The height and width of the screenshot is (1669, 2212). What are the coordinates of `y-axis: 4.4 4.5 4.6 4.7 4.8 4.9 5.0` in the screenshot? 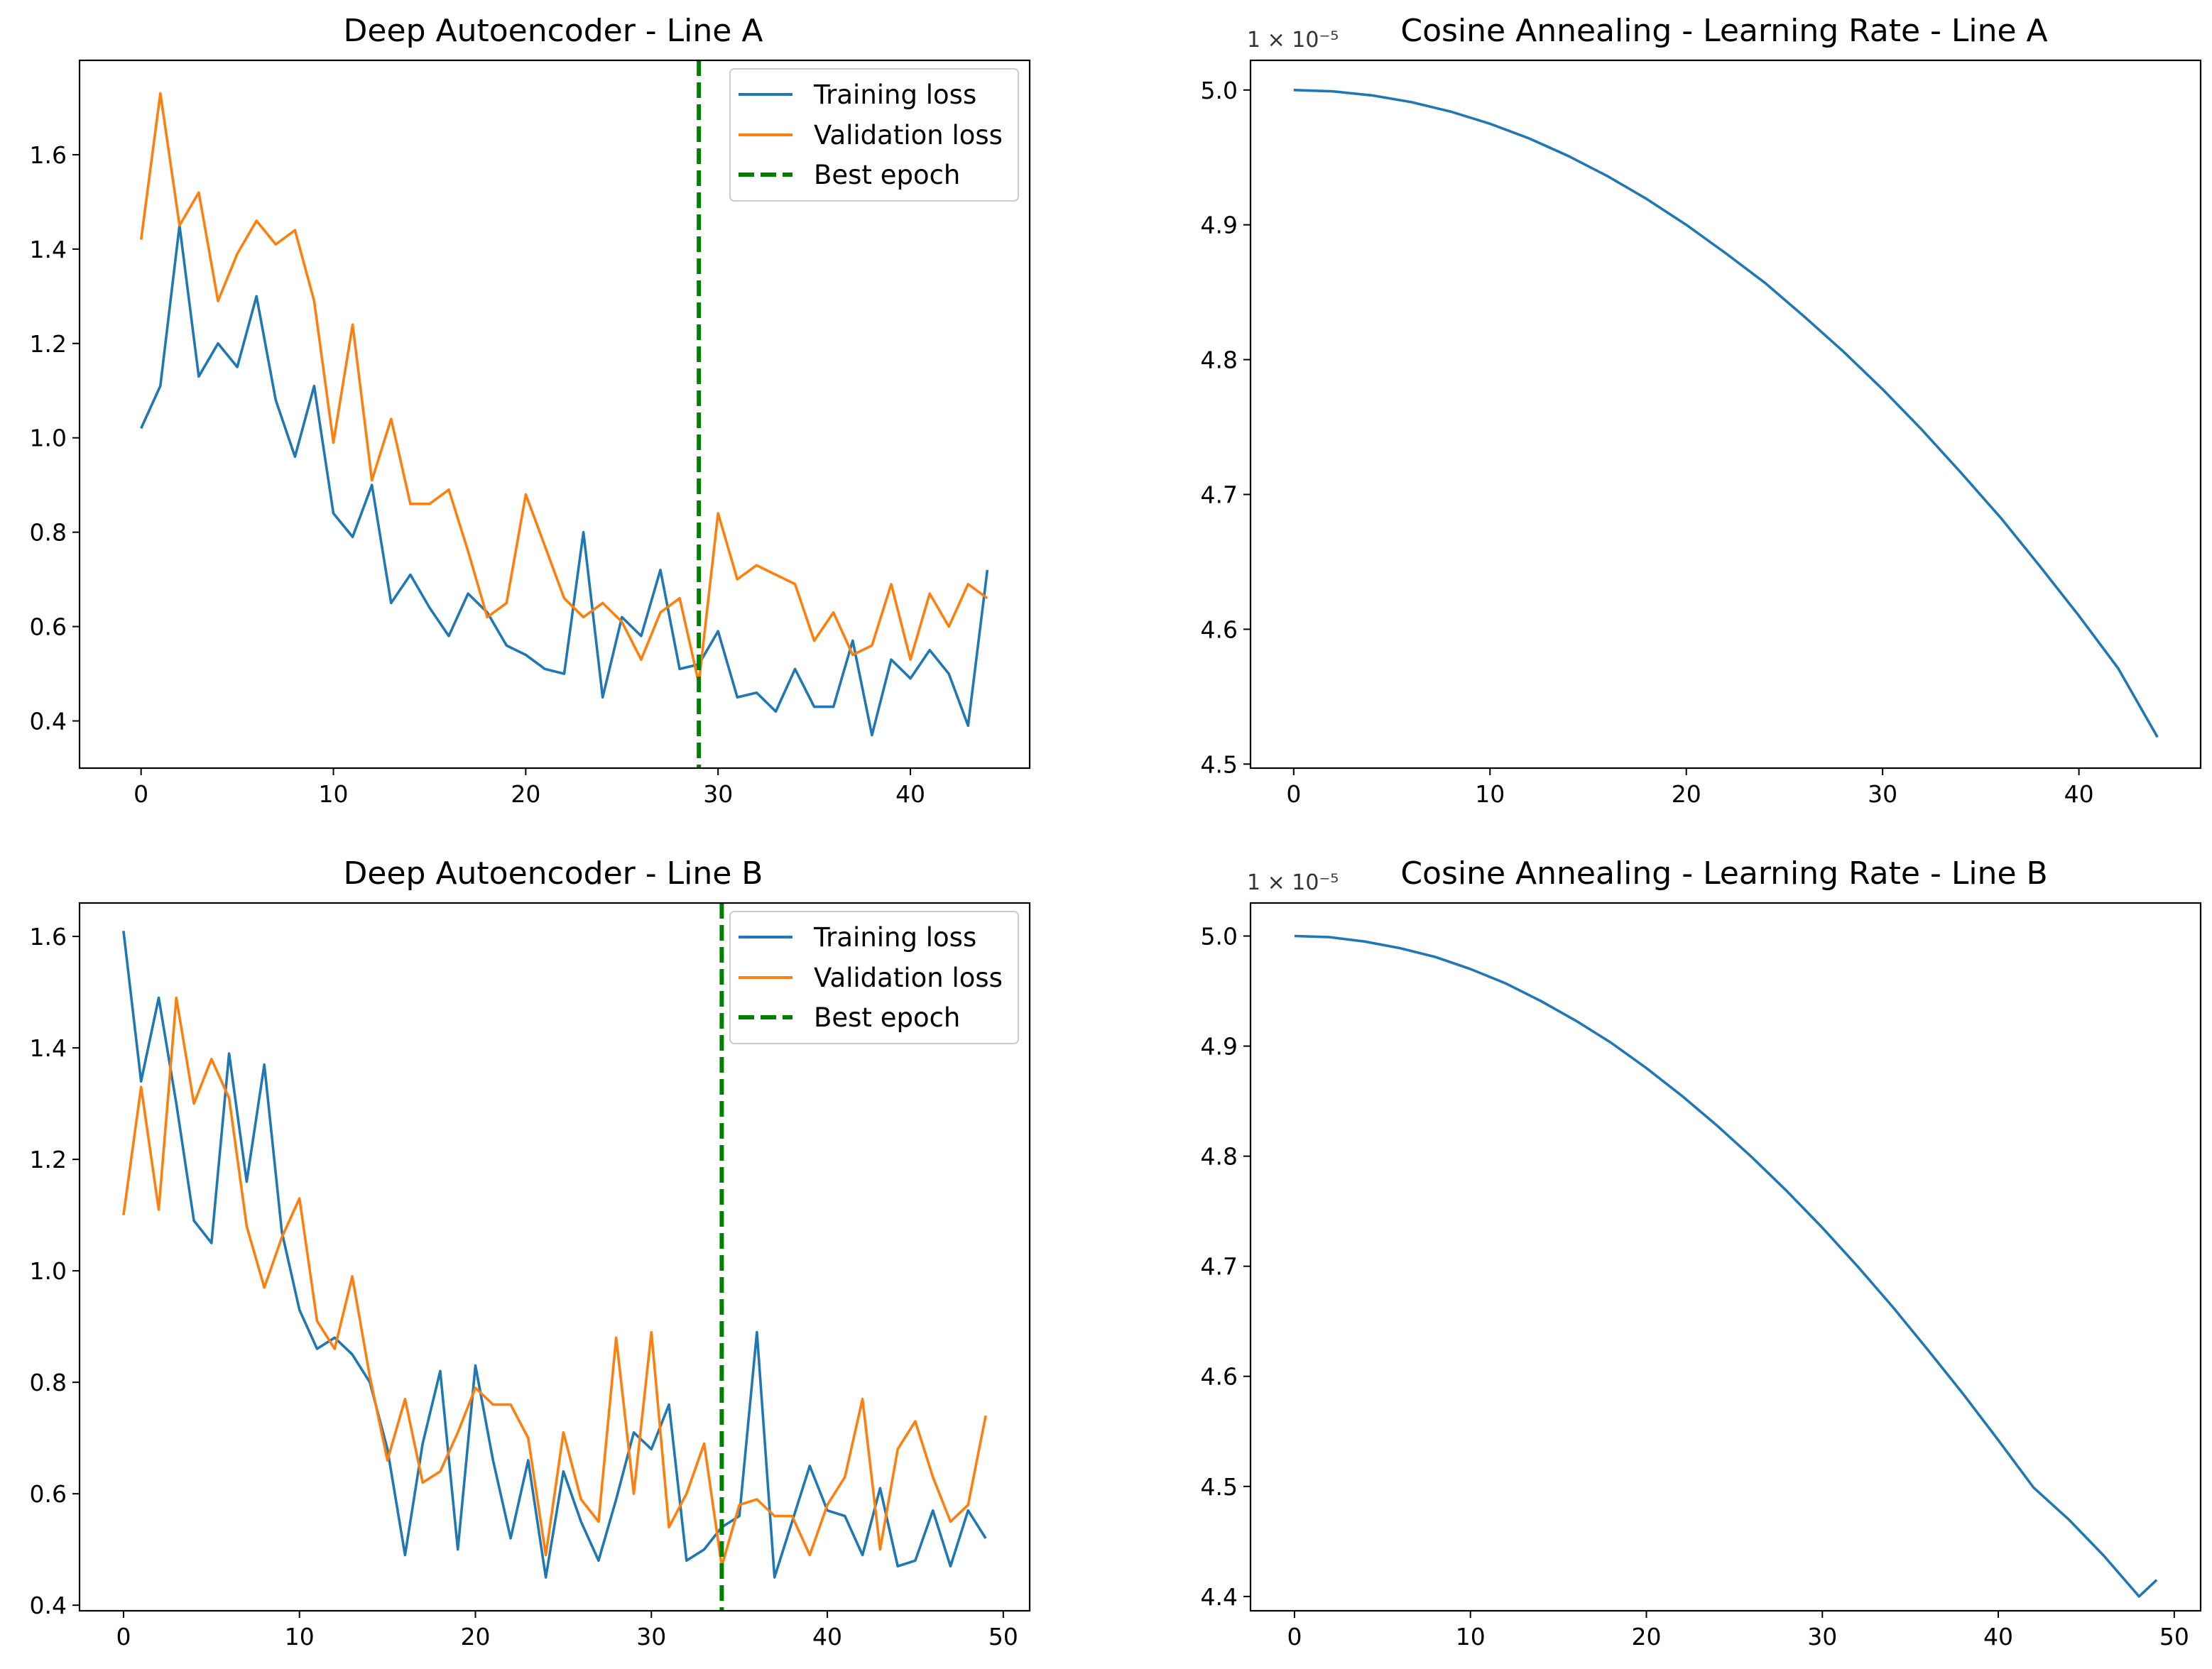 It's located at (1226, 1267).